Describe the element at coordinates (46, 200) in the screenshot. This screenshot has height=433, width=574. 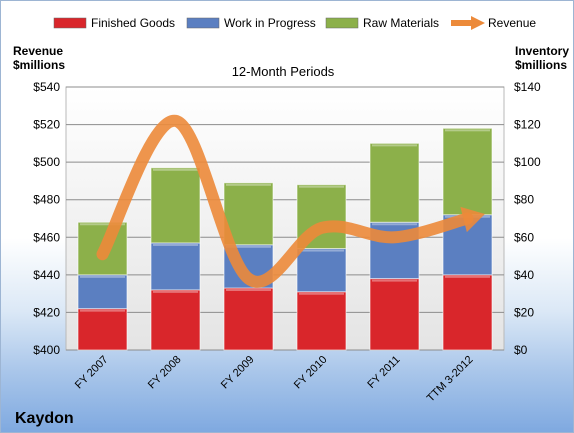
I see `left-tick-label: $480` at that location.